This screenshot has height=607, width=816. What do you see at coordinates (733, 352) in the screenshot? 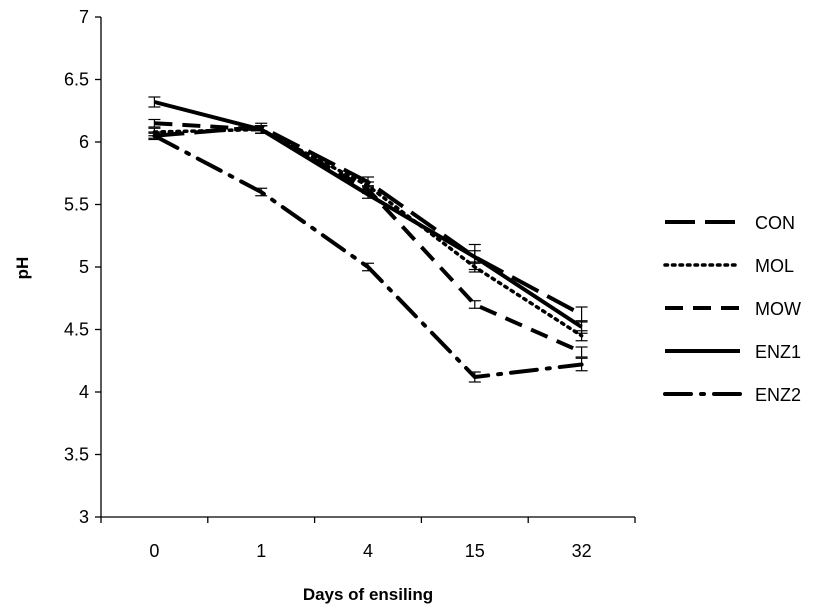
I see `legend-item: ENZ1` at bounding box center [733, 352].